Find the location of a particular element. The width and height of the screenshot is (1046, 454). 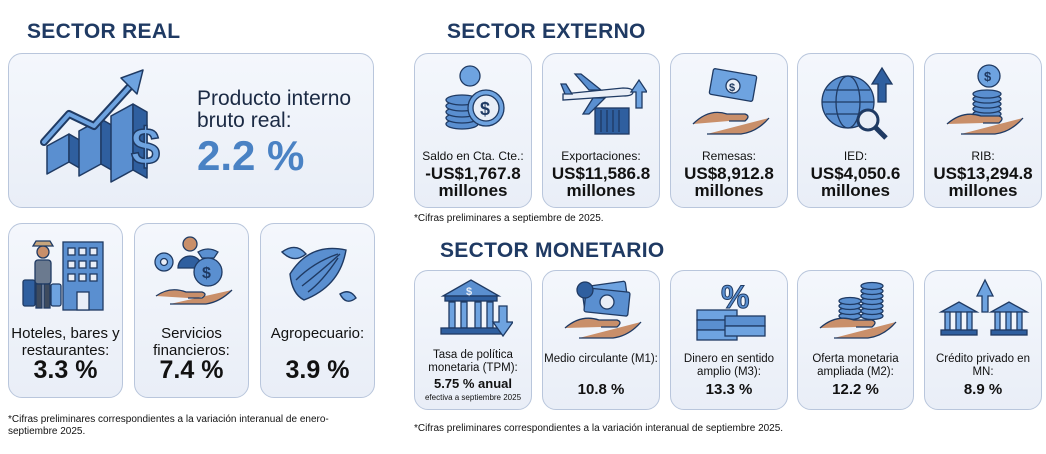

private-credit-label: Crédito privado en MN: is located at coordinates (983, 365).